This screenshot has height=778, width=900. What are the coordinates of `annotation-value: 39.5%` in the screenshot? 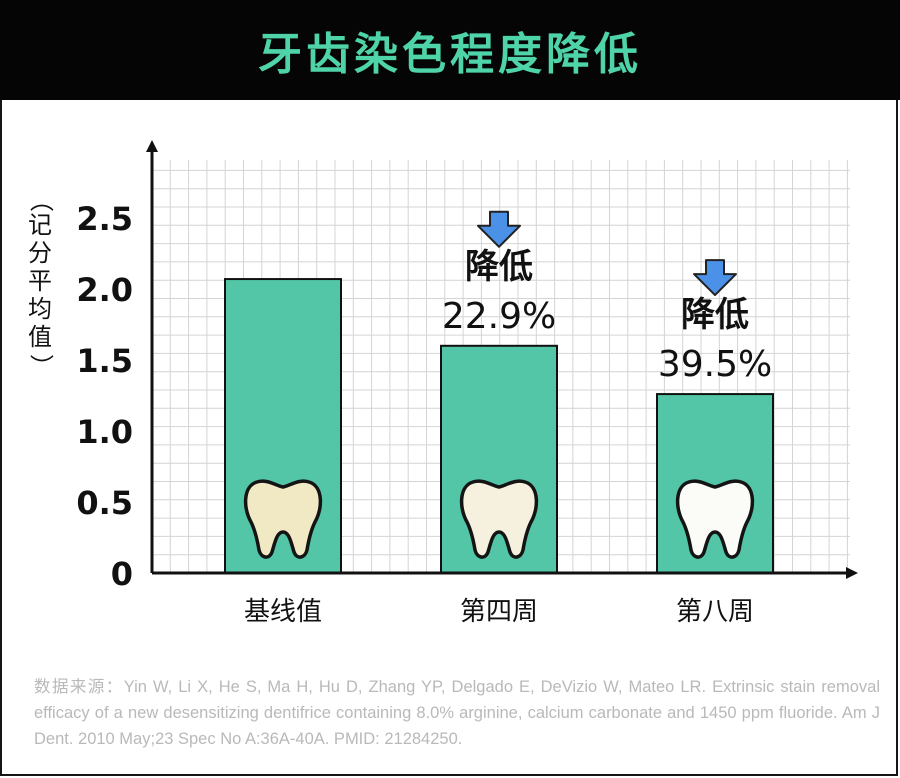 It's located at (715, 364).